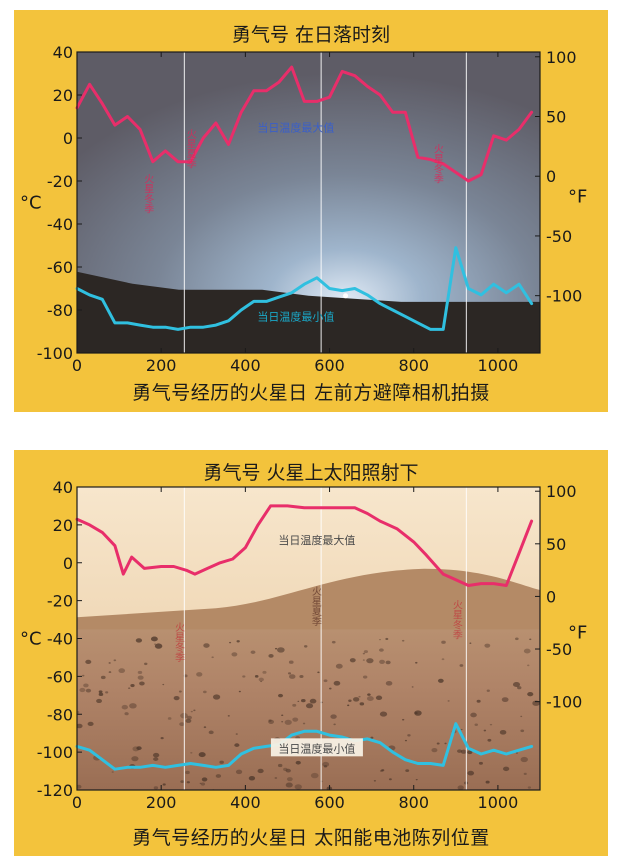  What do you see at coordinates (346, 296) in the screenshot?
I see `sun` at bounding box center [346, 296].